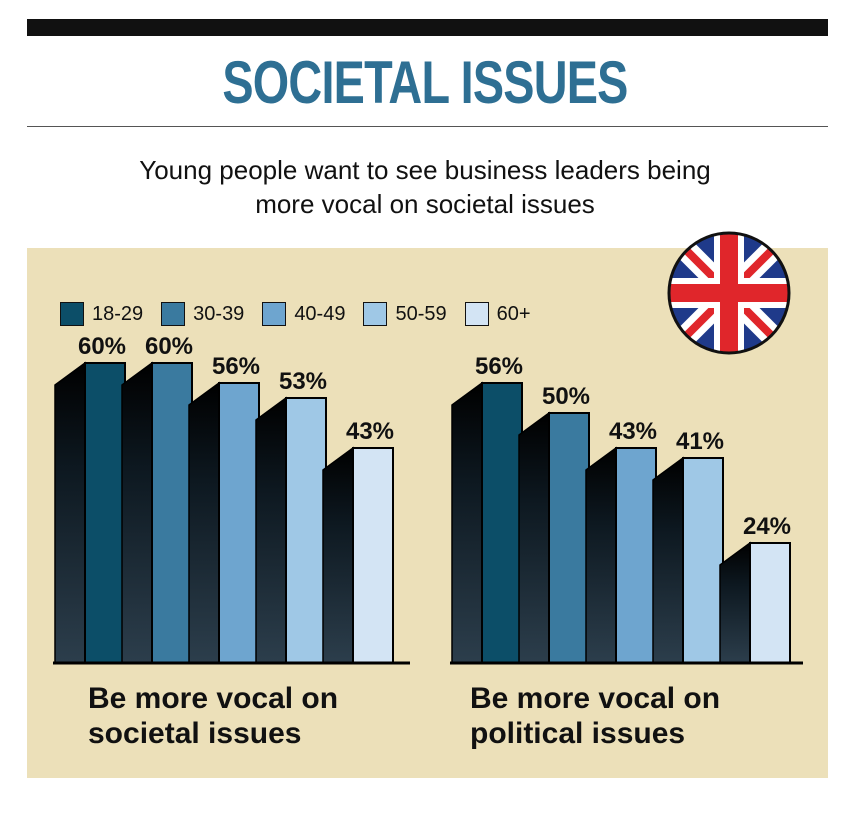 This screenshot has width=850, height=816. Describe the element at coordinates (236, 366) in the screenshot. I see `data-label-40-49-1: 56%` at that location.